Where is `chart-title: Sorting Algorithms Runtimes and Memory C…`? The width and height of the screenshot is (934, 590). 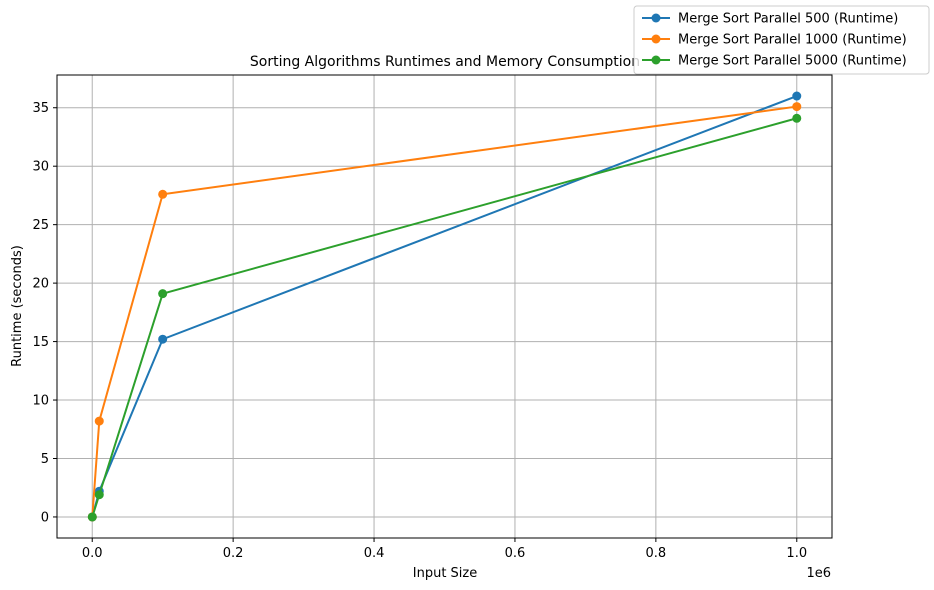 chart-title: Sorting Algorithms Runtimes and Memory C… is located at coordinates (445, 62).